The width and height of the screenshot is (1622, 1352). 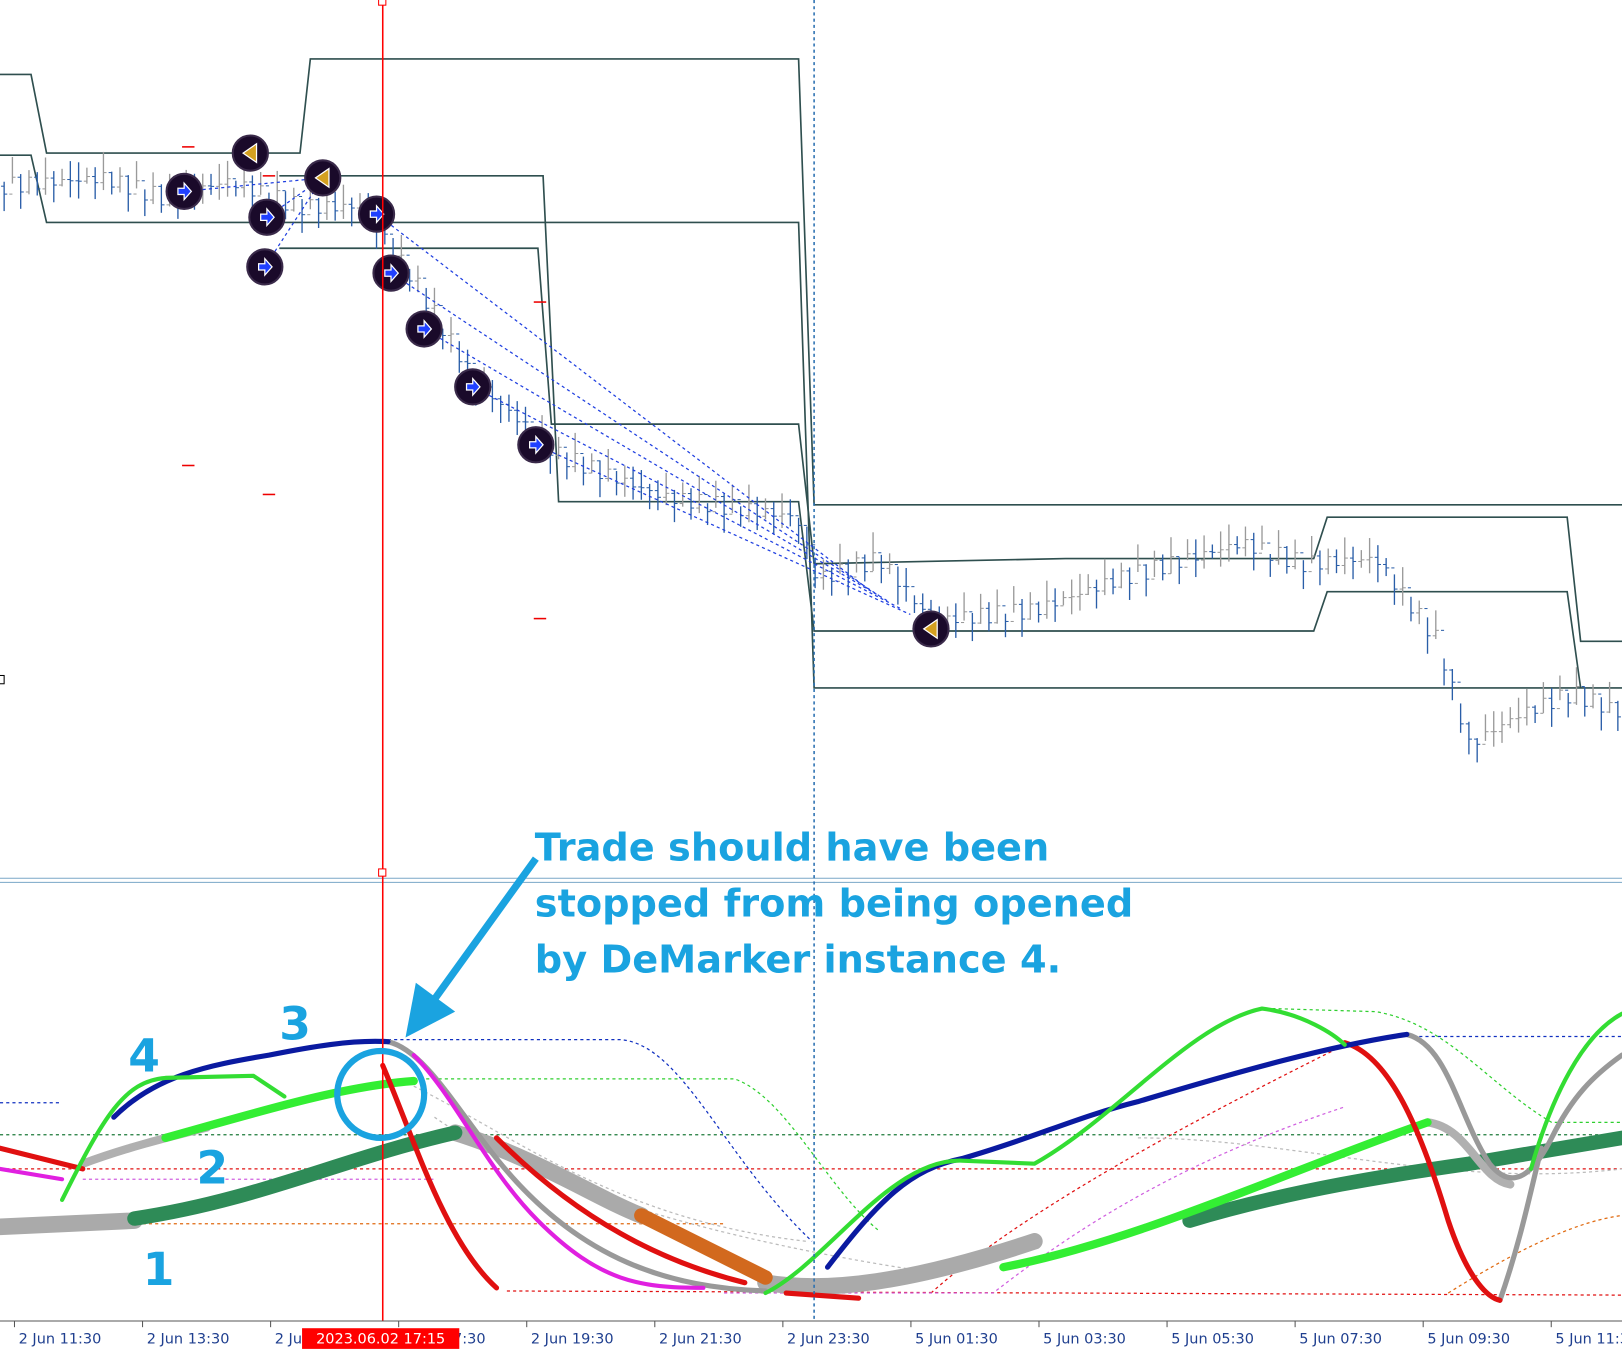 What do you see at coordinates (1468, 1340) in the screenshot?
I see `time-label: 5 Jun 09:30` at bounding box center [1468, 1340].